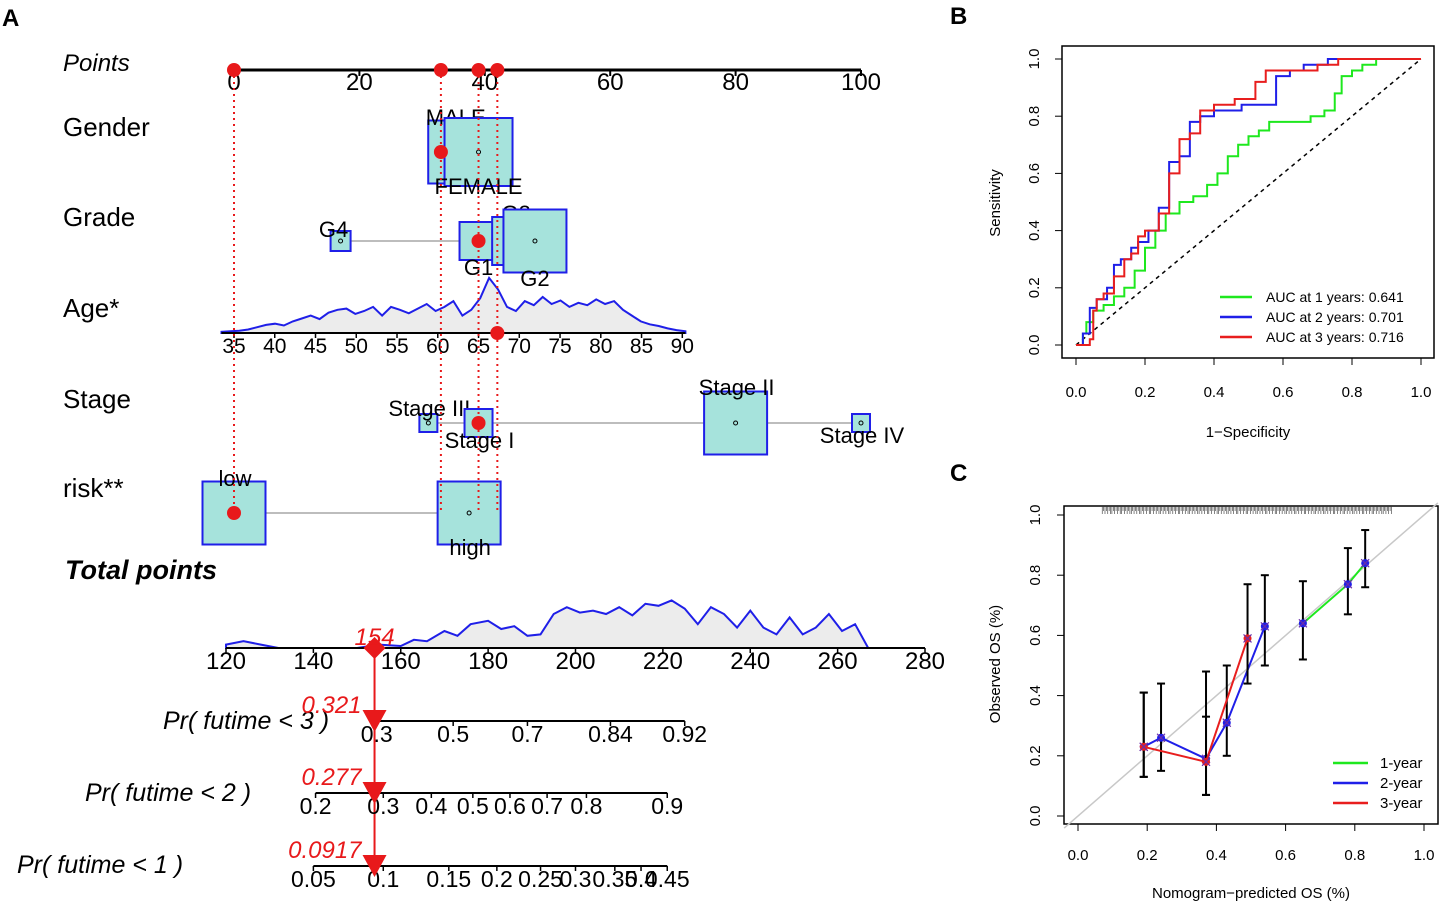  What do you see at coordinates (667, 806) in the screenshot?
I see `probability-tick-label: 0.9` at bounding box center [667, 806].